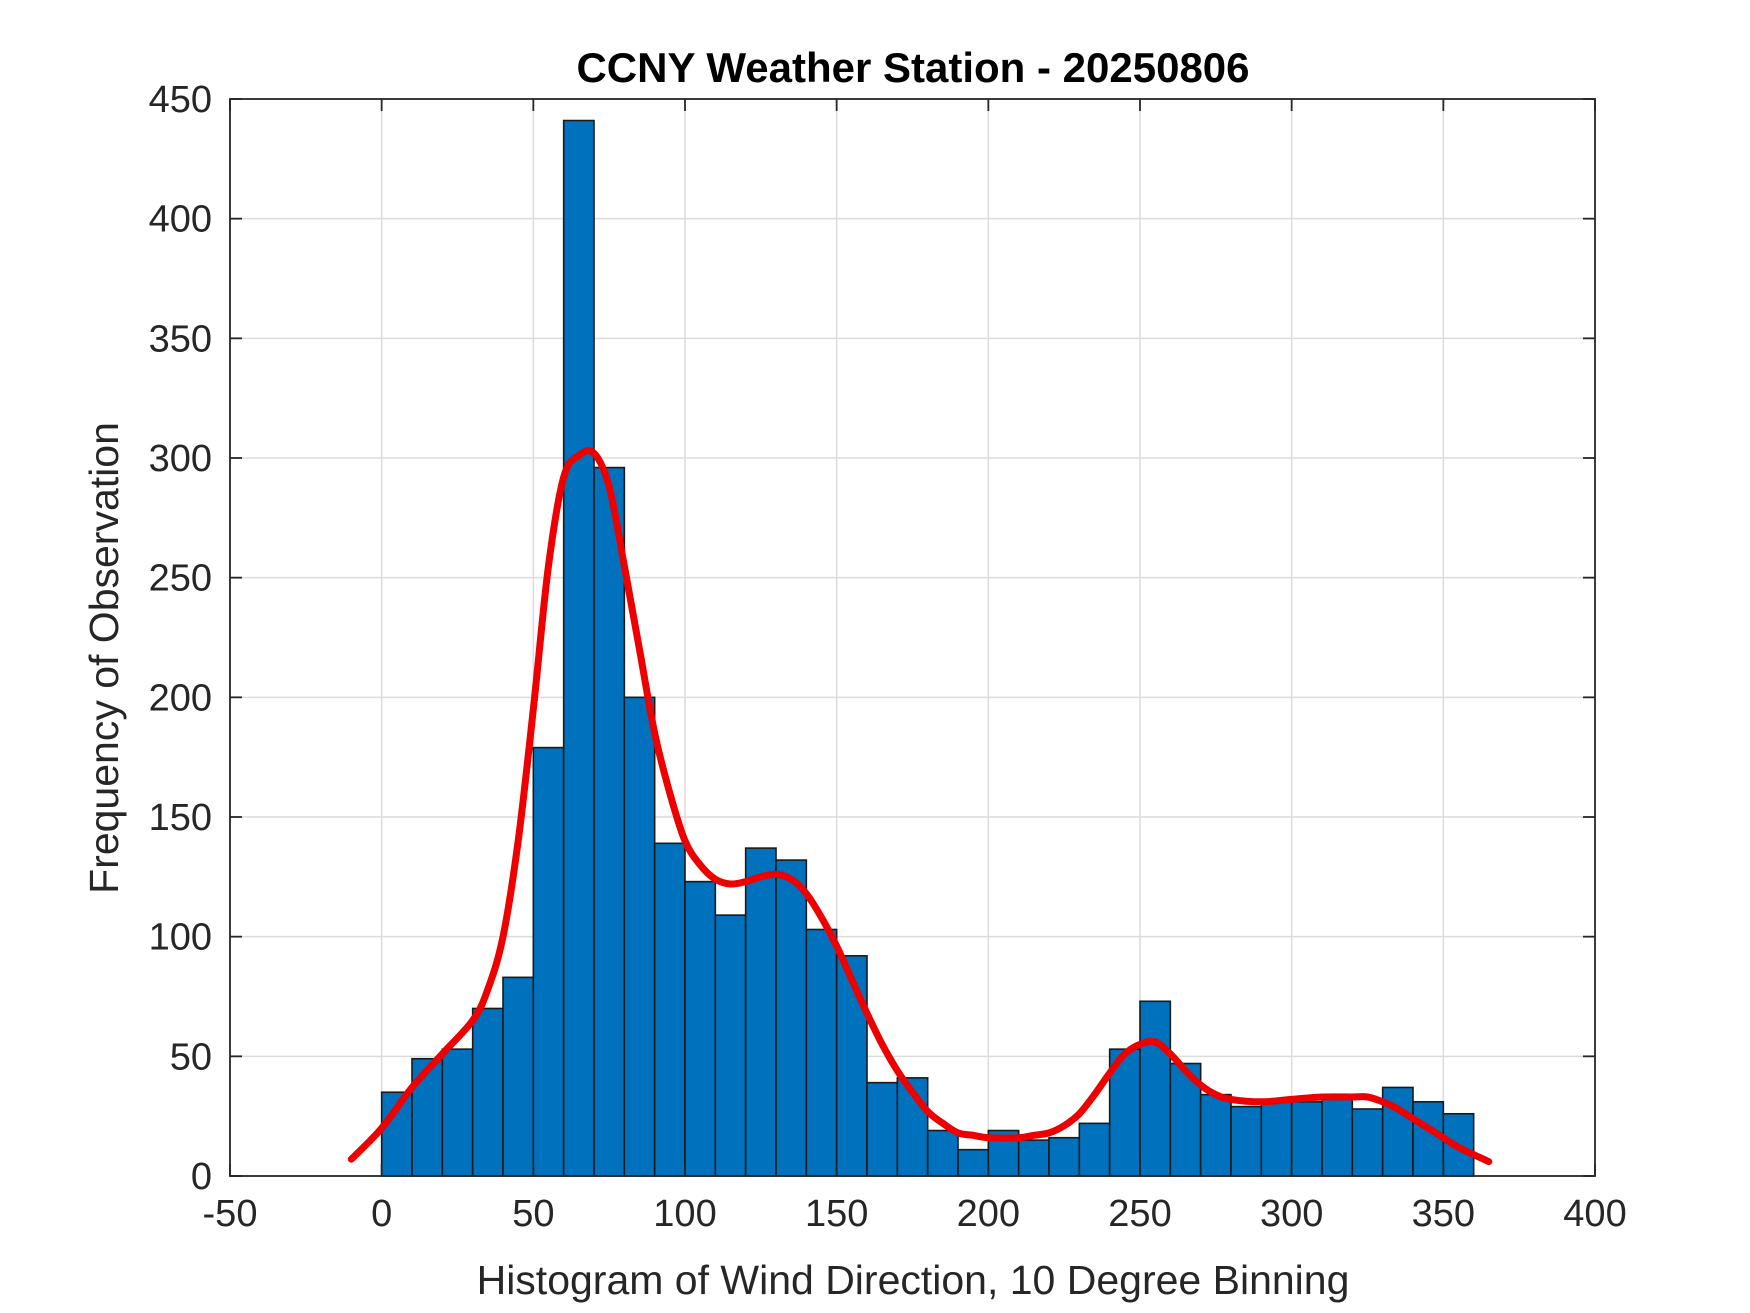 Image resolution: width=1750 pixels, height=1313 pixels. What do you see at coordinates (836, 1214) in the screenshot?
I see `x-tick-label: 150` at bounding box center [836, 1214].